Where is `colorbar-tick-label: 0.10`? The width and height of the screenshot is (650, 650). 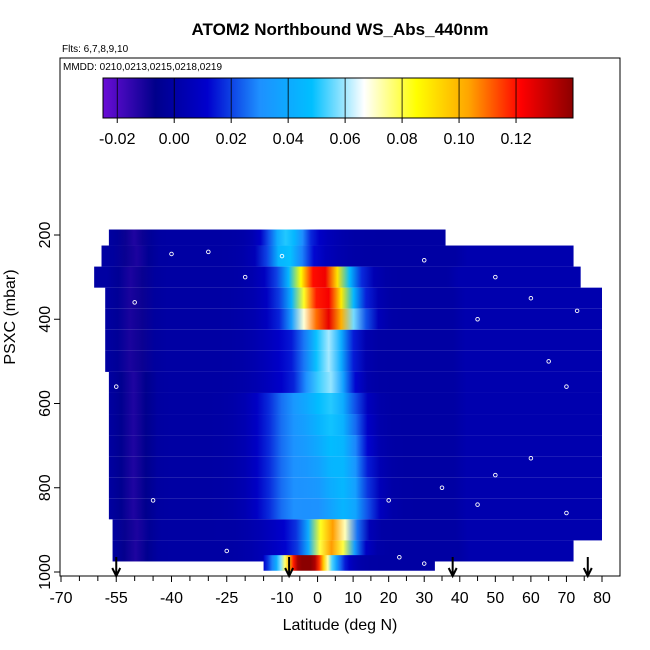 colorbar-tick-label: 0.10 is located at coordinates (458, 139).